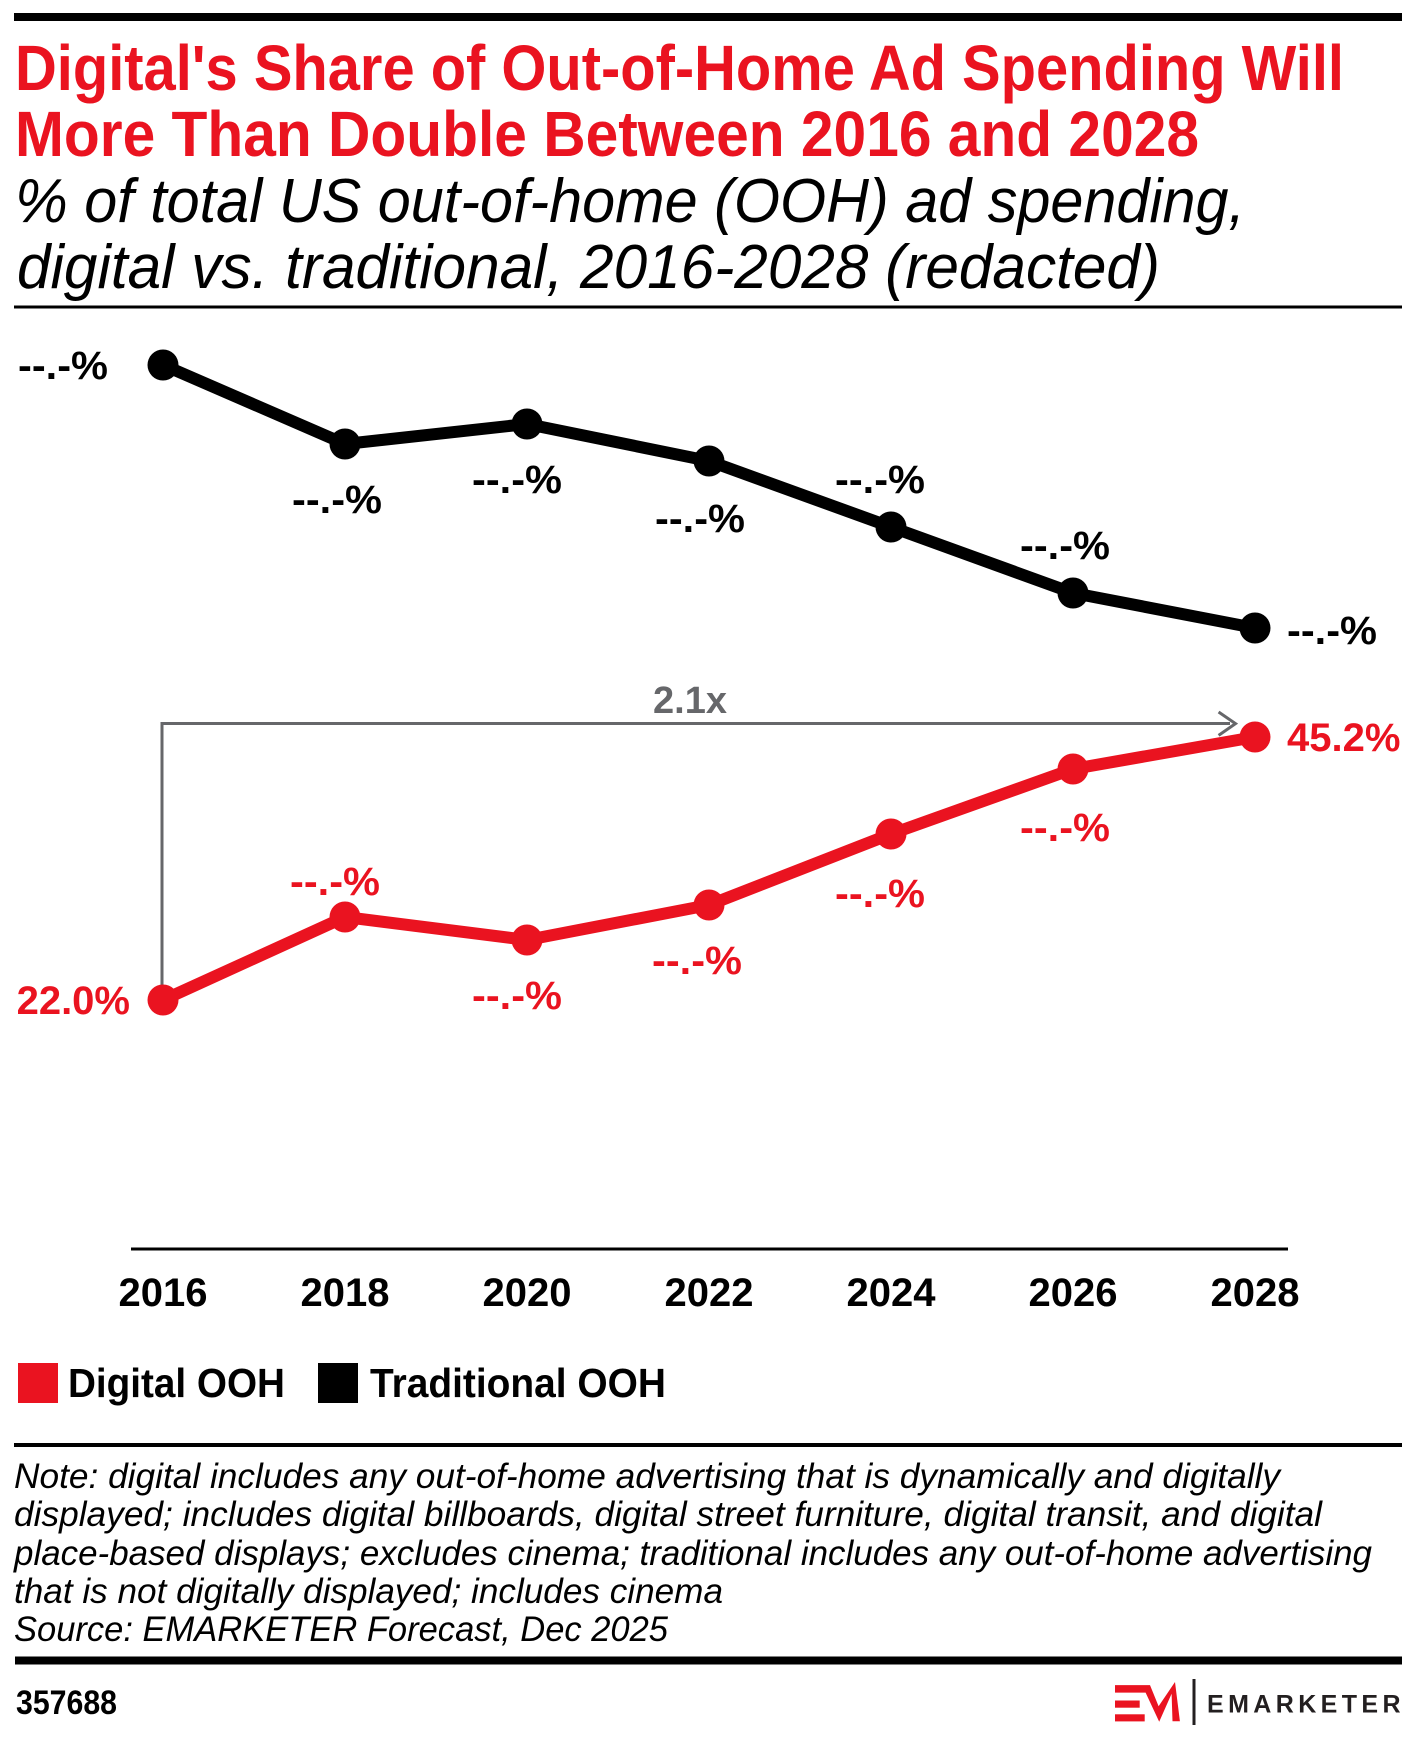 The height and width of the screenshot is (1741, 1416). What do you see at coordinates (1306, 1705) in the screenshot?
I see `svg-text: EMARKETER` at bounding box center [1306, 1705].